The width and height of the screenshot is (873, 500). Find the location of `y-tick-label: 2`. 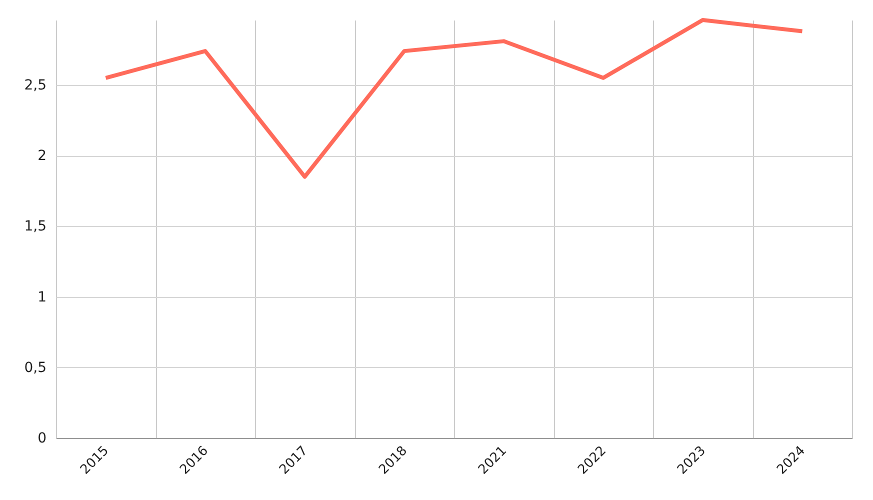

y-tick-label: 2 is located at coordinates (42, 156).